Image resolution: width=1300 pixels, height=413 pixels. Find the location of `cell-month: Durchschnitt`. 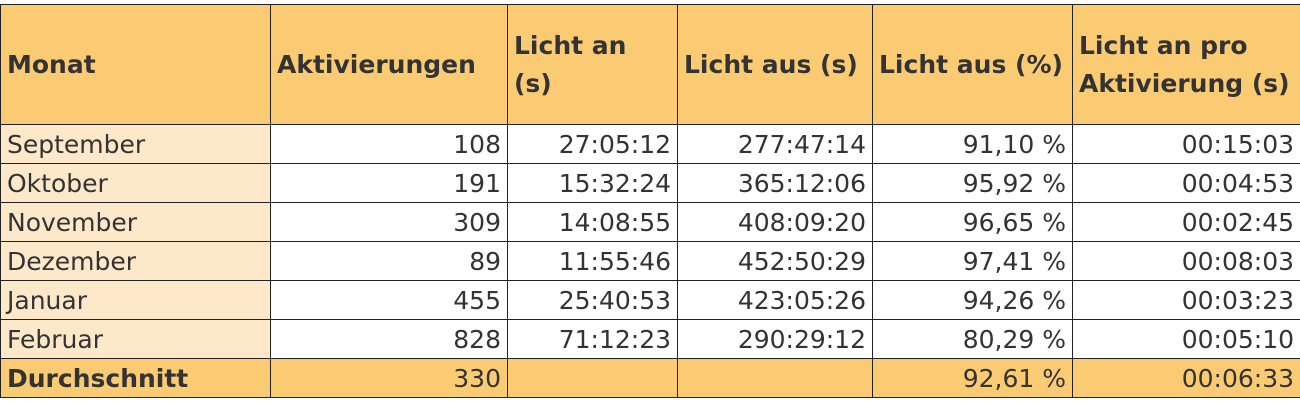

cell-month: Durchschnitt is located at coordinates (135, 378).